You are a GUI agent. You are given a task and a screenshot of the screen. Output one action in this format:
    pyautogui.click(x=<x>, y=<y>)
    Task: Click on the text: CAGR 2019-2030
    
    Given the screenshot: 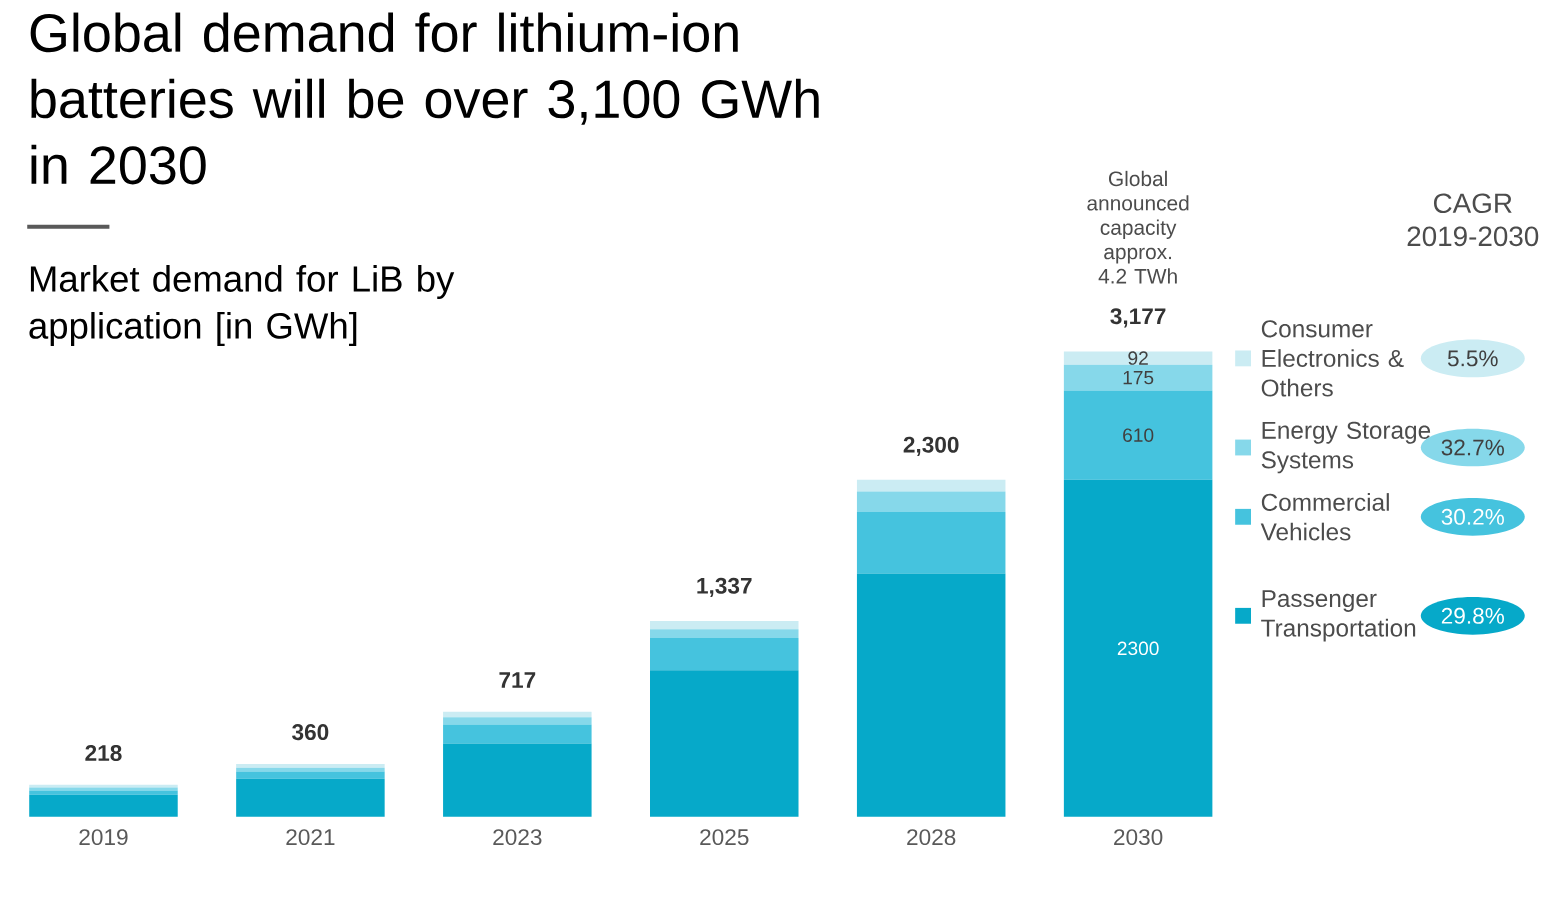 What is the action you would take?
    pyautogui.click(x=1473, y=220)
    